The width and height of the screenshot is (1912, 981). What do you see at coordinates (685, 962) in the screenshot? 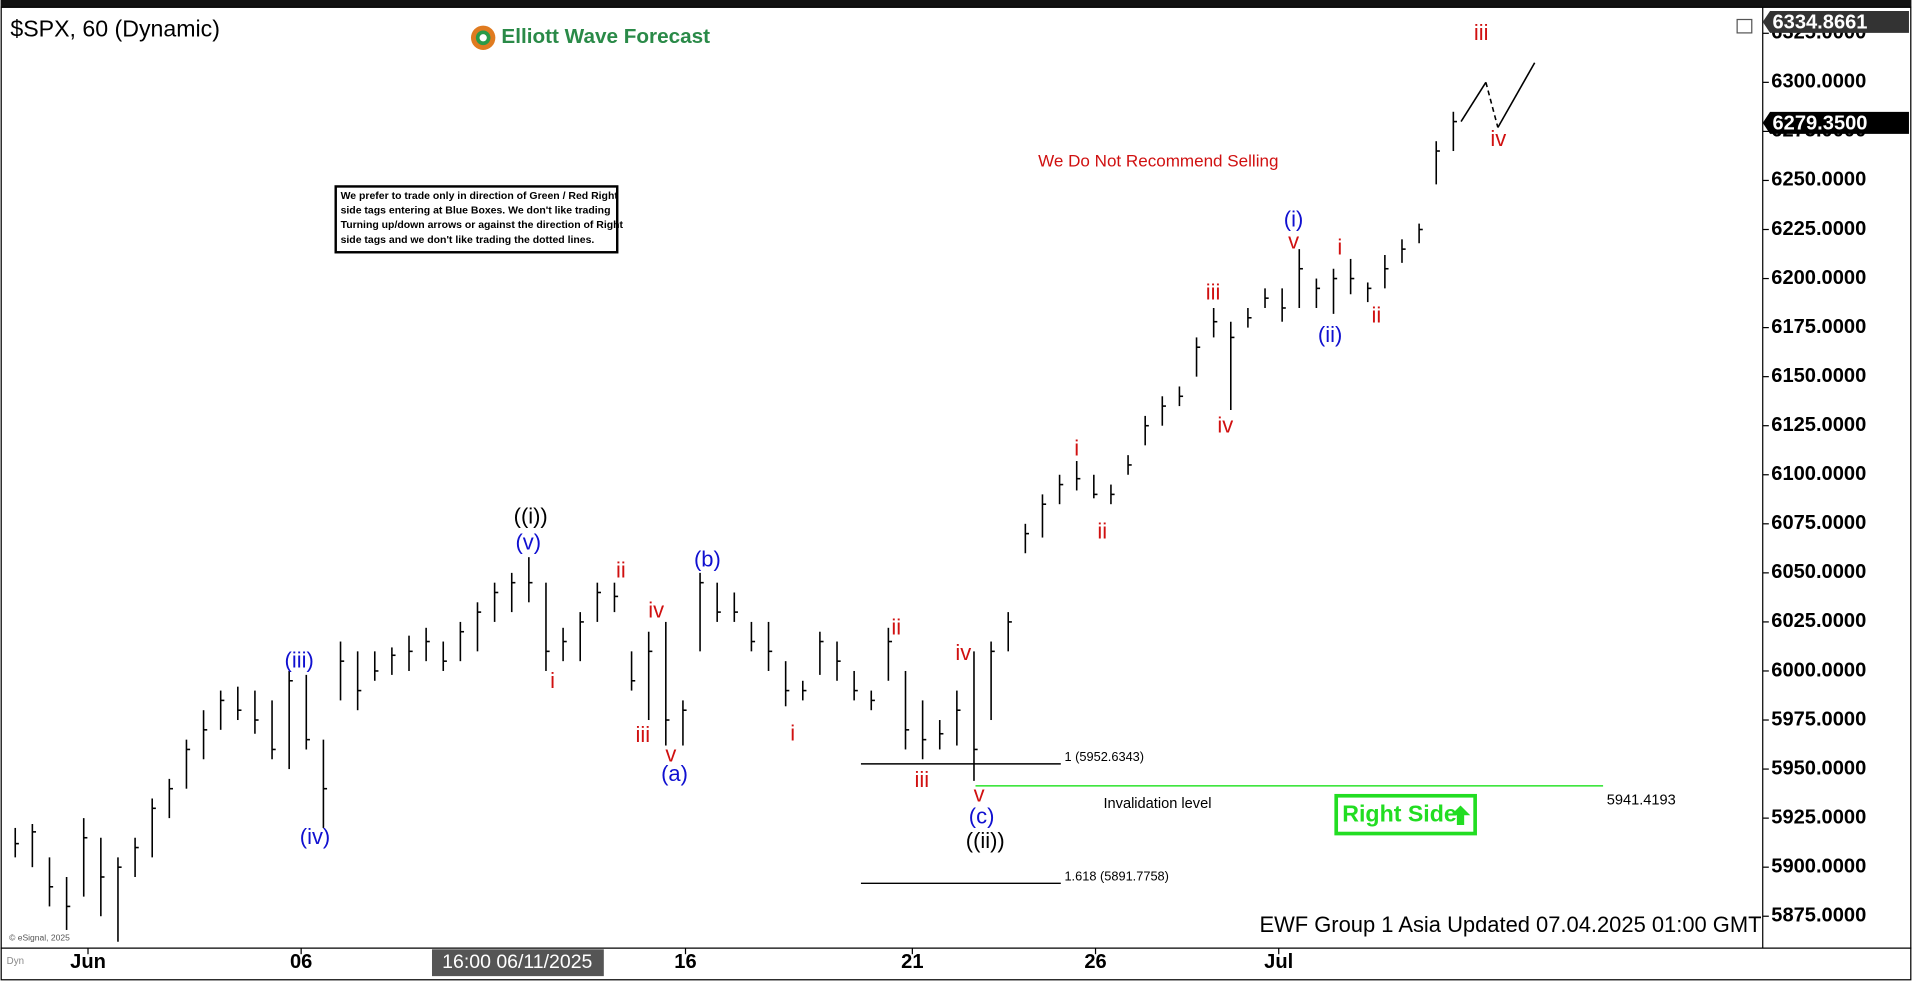
I see `x-tick-label: 16` at bounding box center [685, 962].